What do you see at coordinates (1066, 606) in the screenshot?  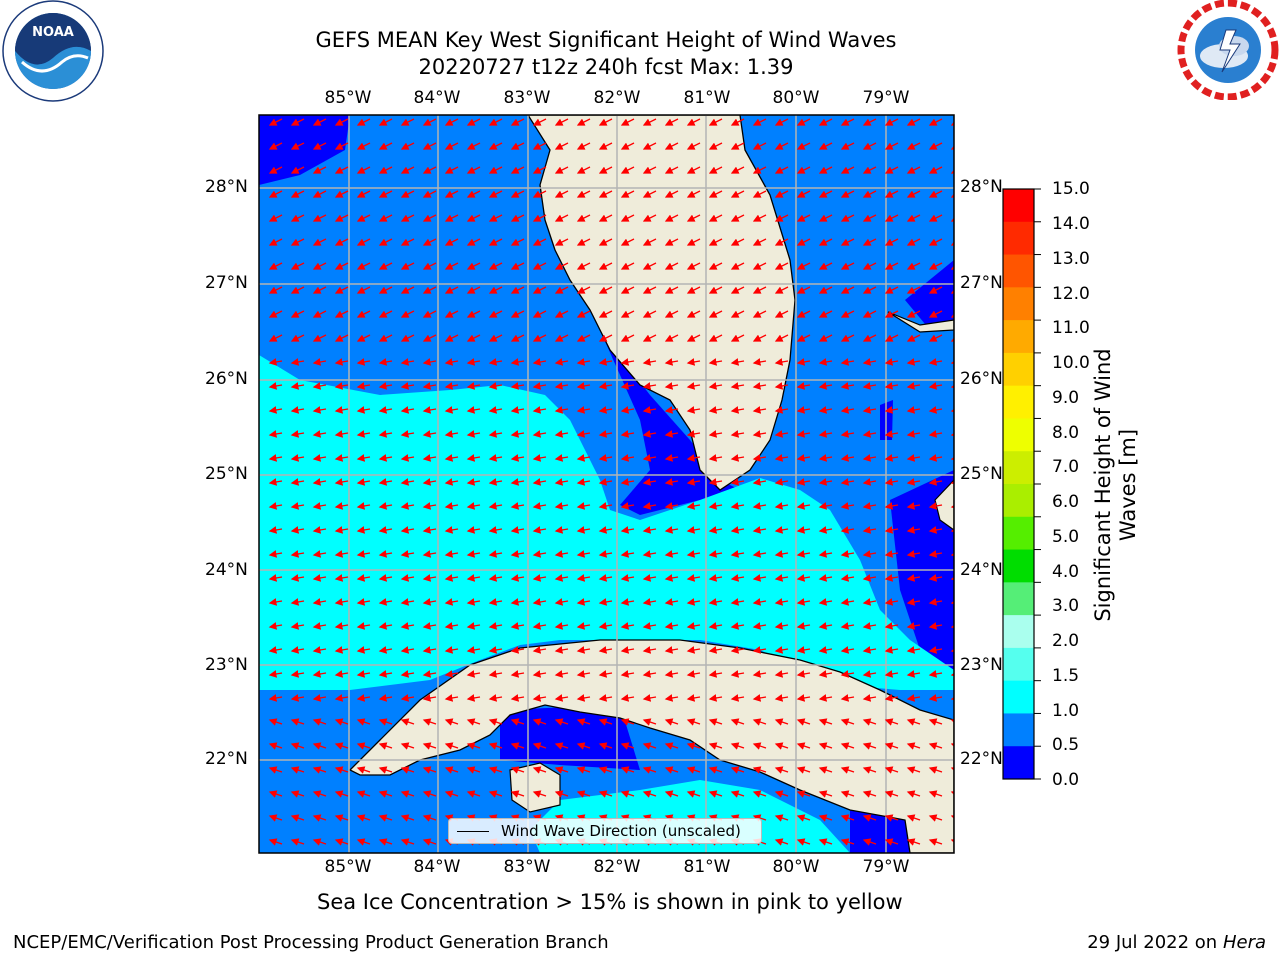 I see `colorbar-tick: 3.0` at bounding box center [1066, 606].